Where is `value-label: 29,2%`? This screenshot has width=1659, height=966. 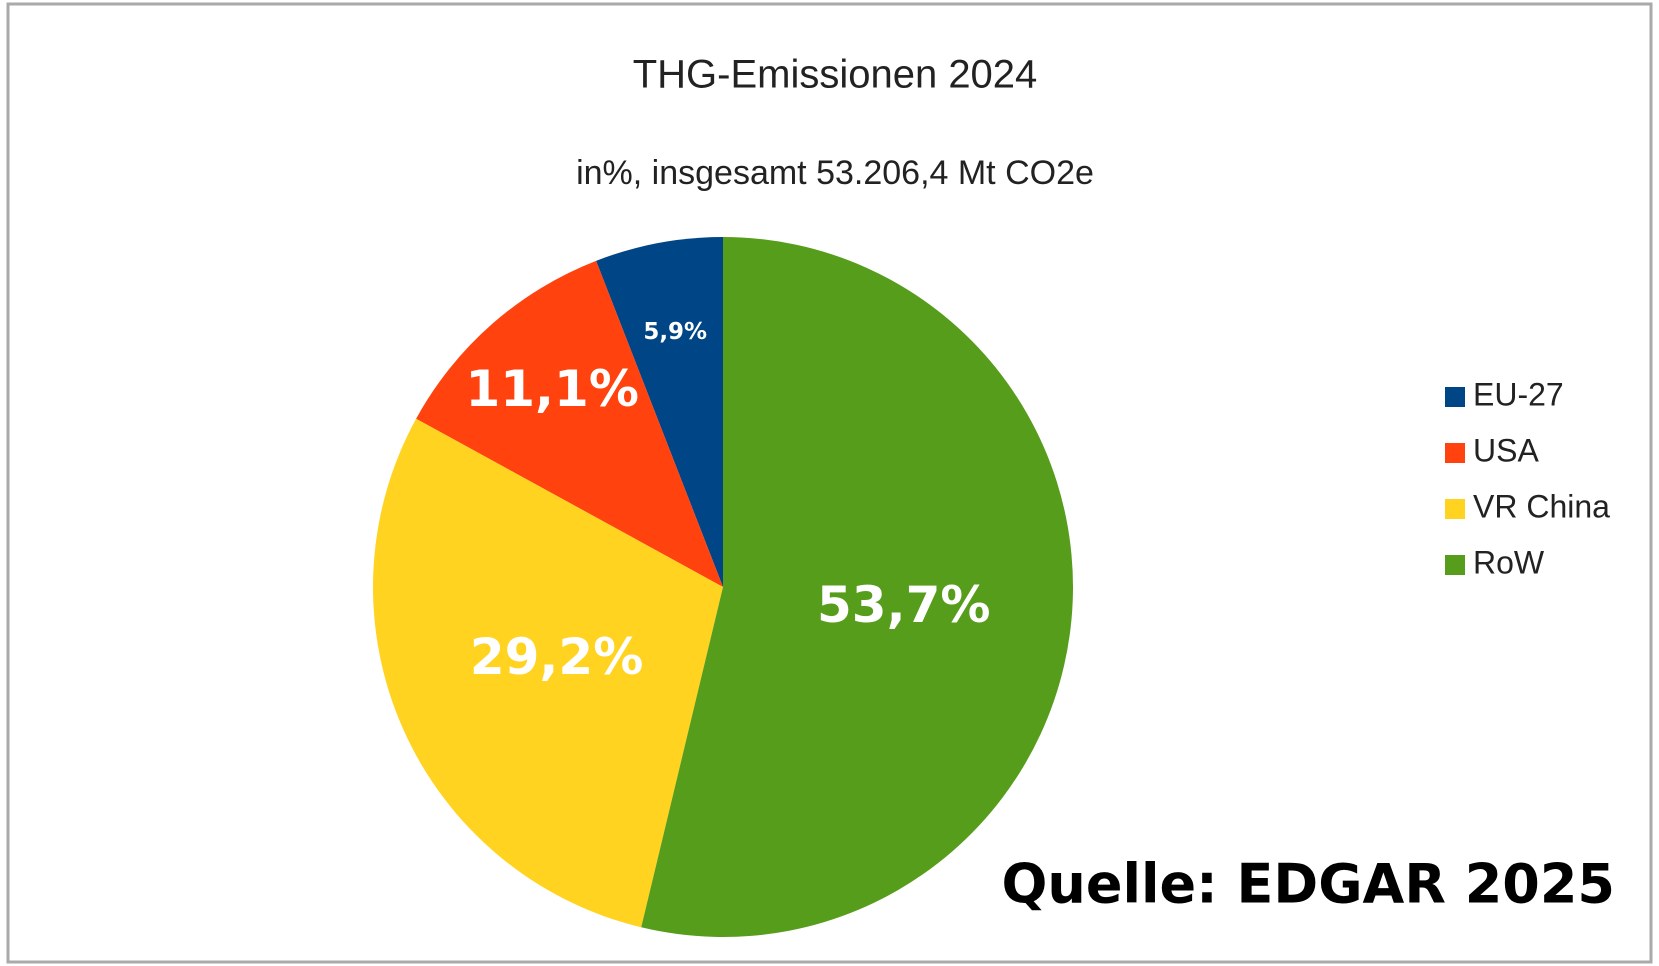
value-label: 29,2% is located at coordinates (556, 657).